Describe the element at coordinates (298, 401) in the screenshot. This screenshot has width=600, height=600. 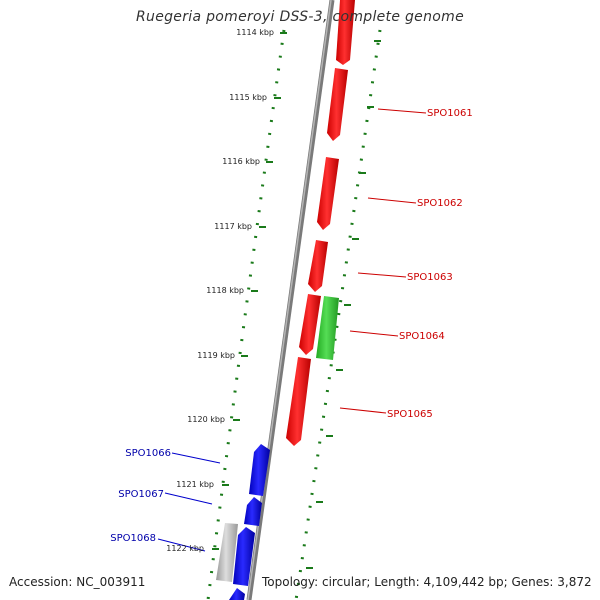
I see `gene-feature-spo1065-b` at that location.